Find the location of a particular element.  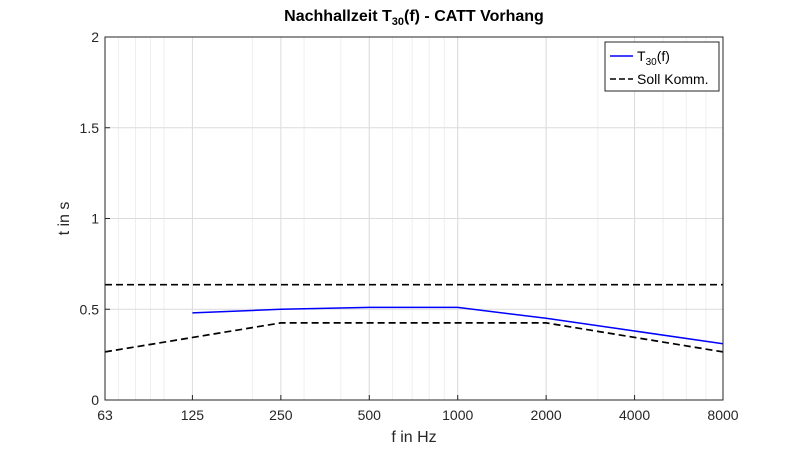

x-tick-label-2: 250 is located at coordinates (281, 415).